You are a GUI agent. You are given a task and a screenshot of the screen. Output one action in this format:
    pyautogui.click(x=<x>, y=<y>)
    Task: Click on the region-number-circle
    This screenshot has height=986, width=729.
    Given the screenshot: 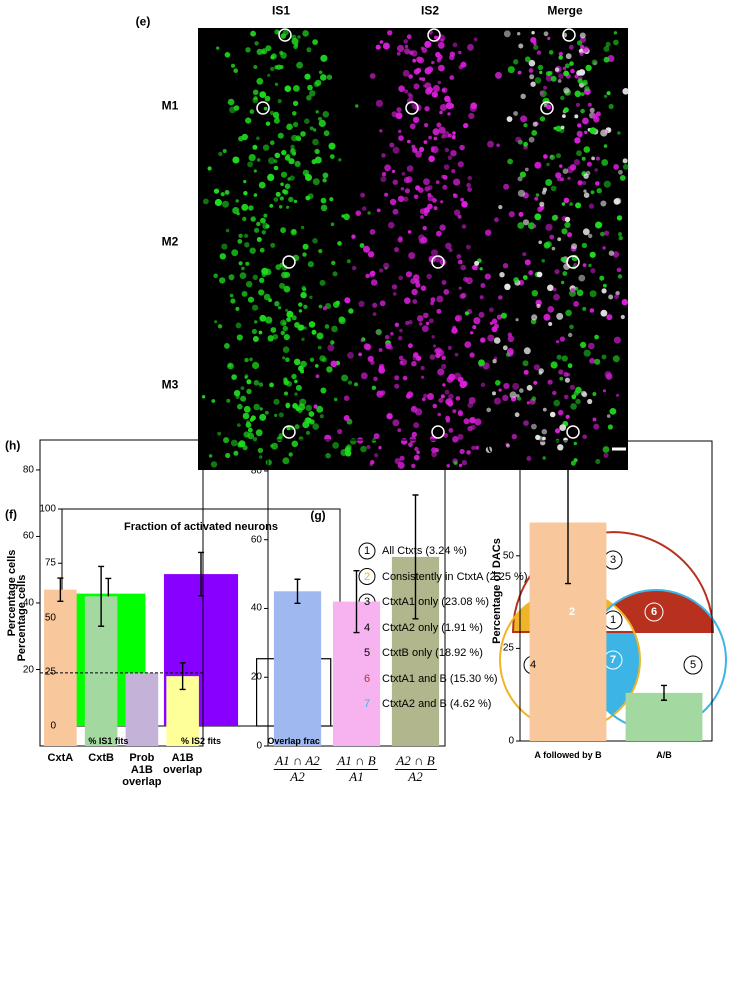 What is the action you would take?
    pyautogui.click(x=654, y=612)
    